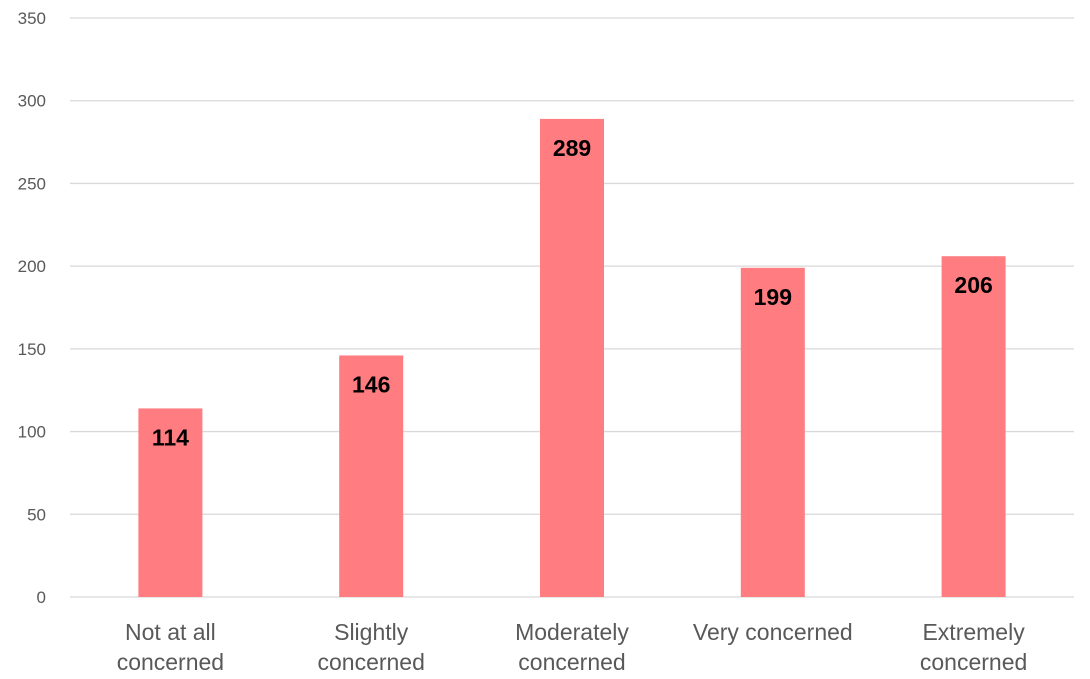 This screenshot has height=679, width=1090. I want to click on y-tick-label: 300, so click(32, 101).